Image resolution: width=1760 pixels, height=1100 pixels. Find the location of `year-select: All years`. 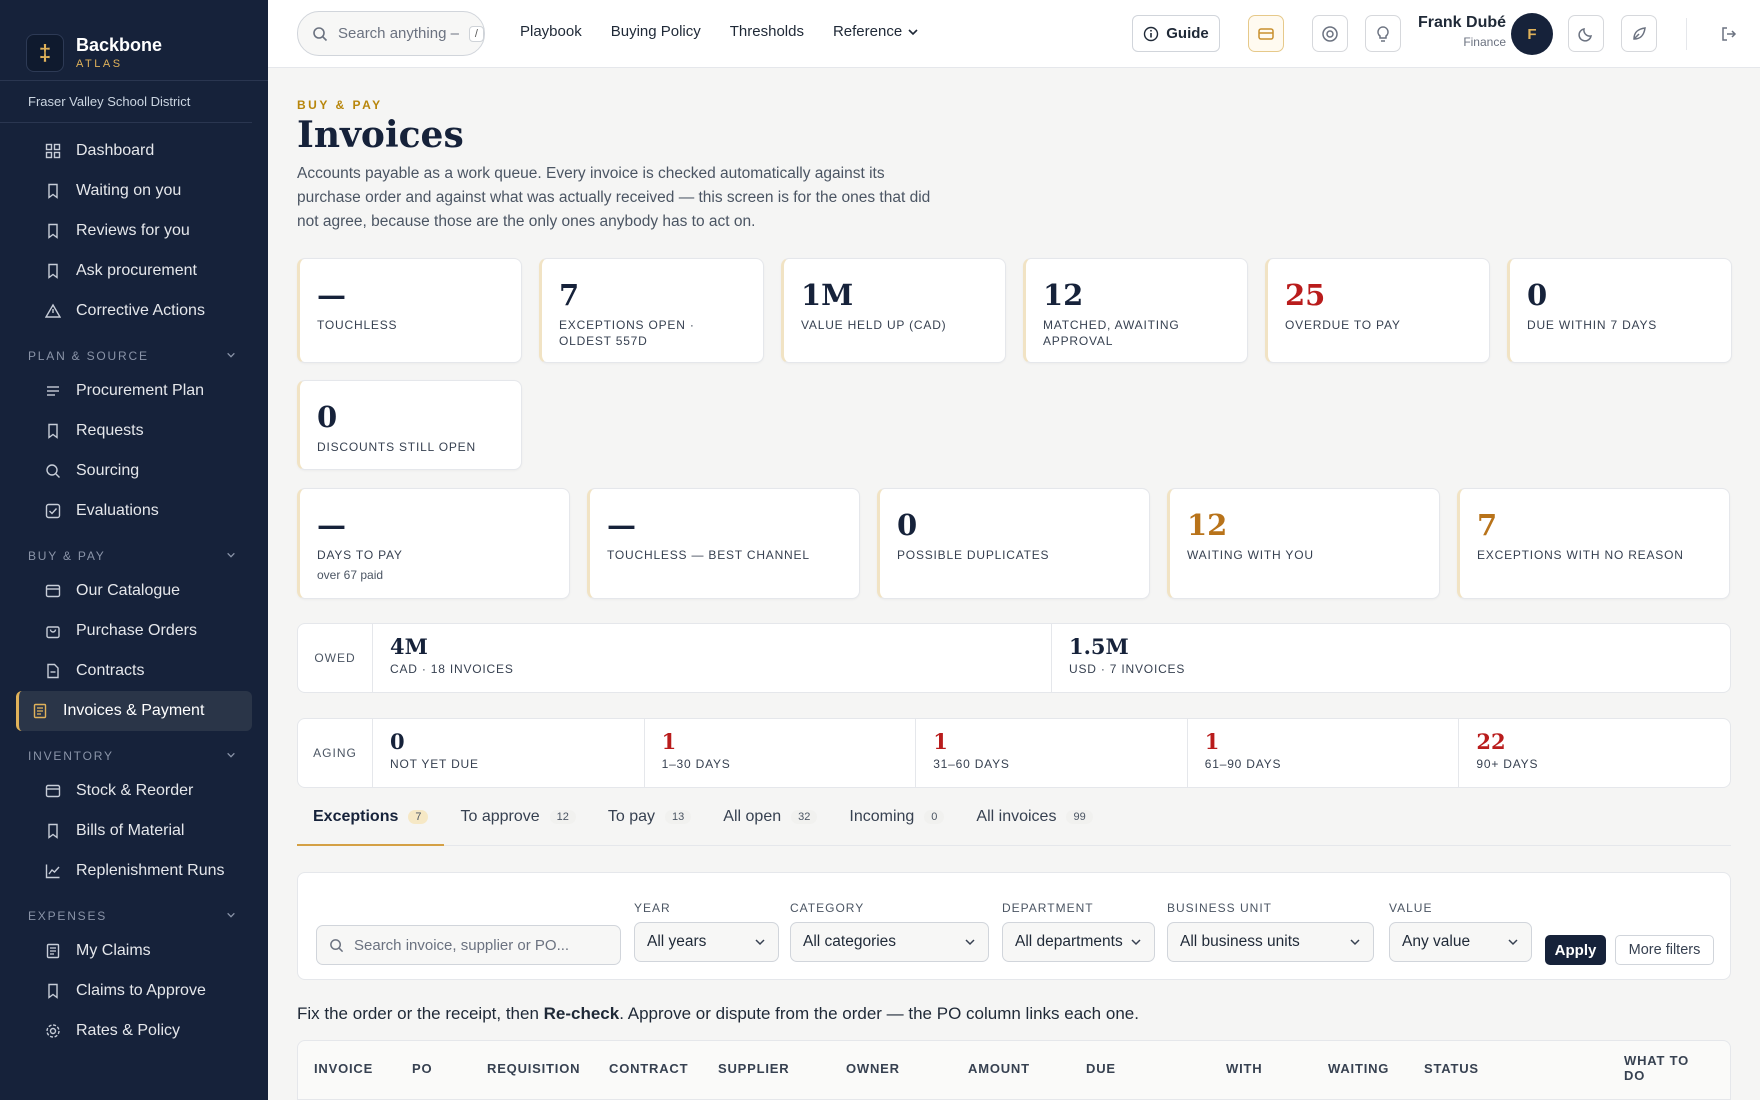

year-select: All years is located at coordinates (706, 942).